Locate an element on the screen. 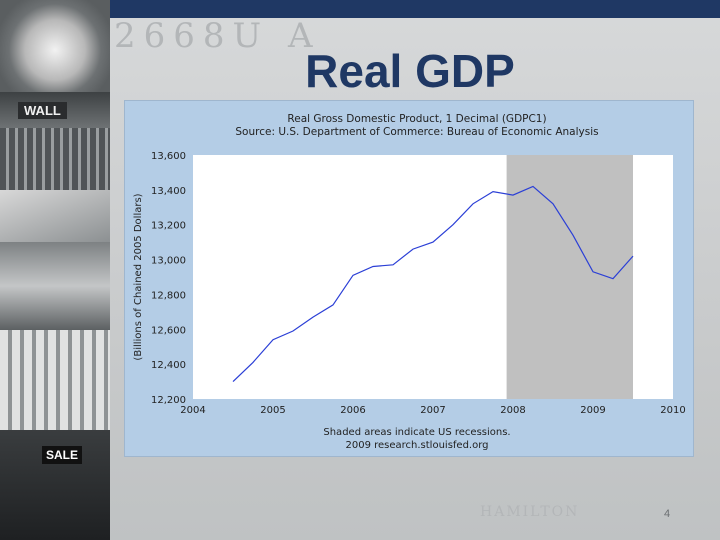 This screenshot has height=540, width=720. x-tick-label: 2007 is located at coordinates (432, 410).